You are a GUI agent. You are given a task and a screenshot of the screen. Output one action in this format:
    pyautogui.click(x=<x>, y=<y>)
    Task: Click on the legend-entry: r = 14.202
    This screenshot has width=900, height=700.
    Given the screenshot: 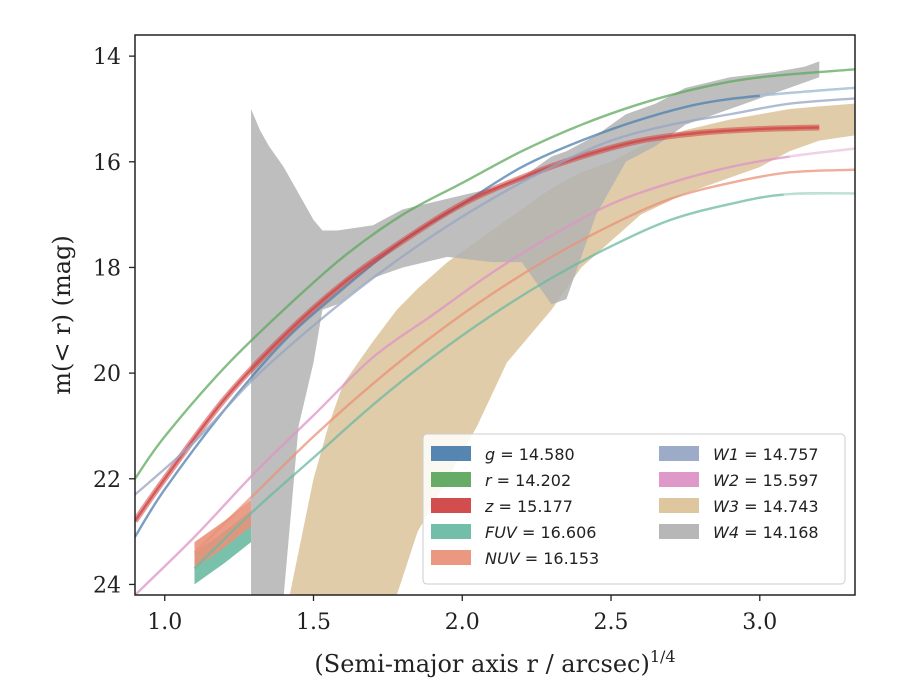 What is the action you would take?
    pyautogui.click(x=528, y=480)
    